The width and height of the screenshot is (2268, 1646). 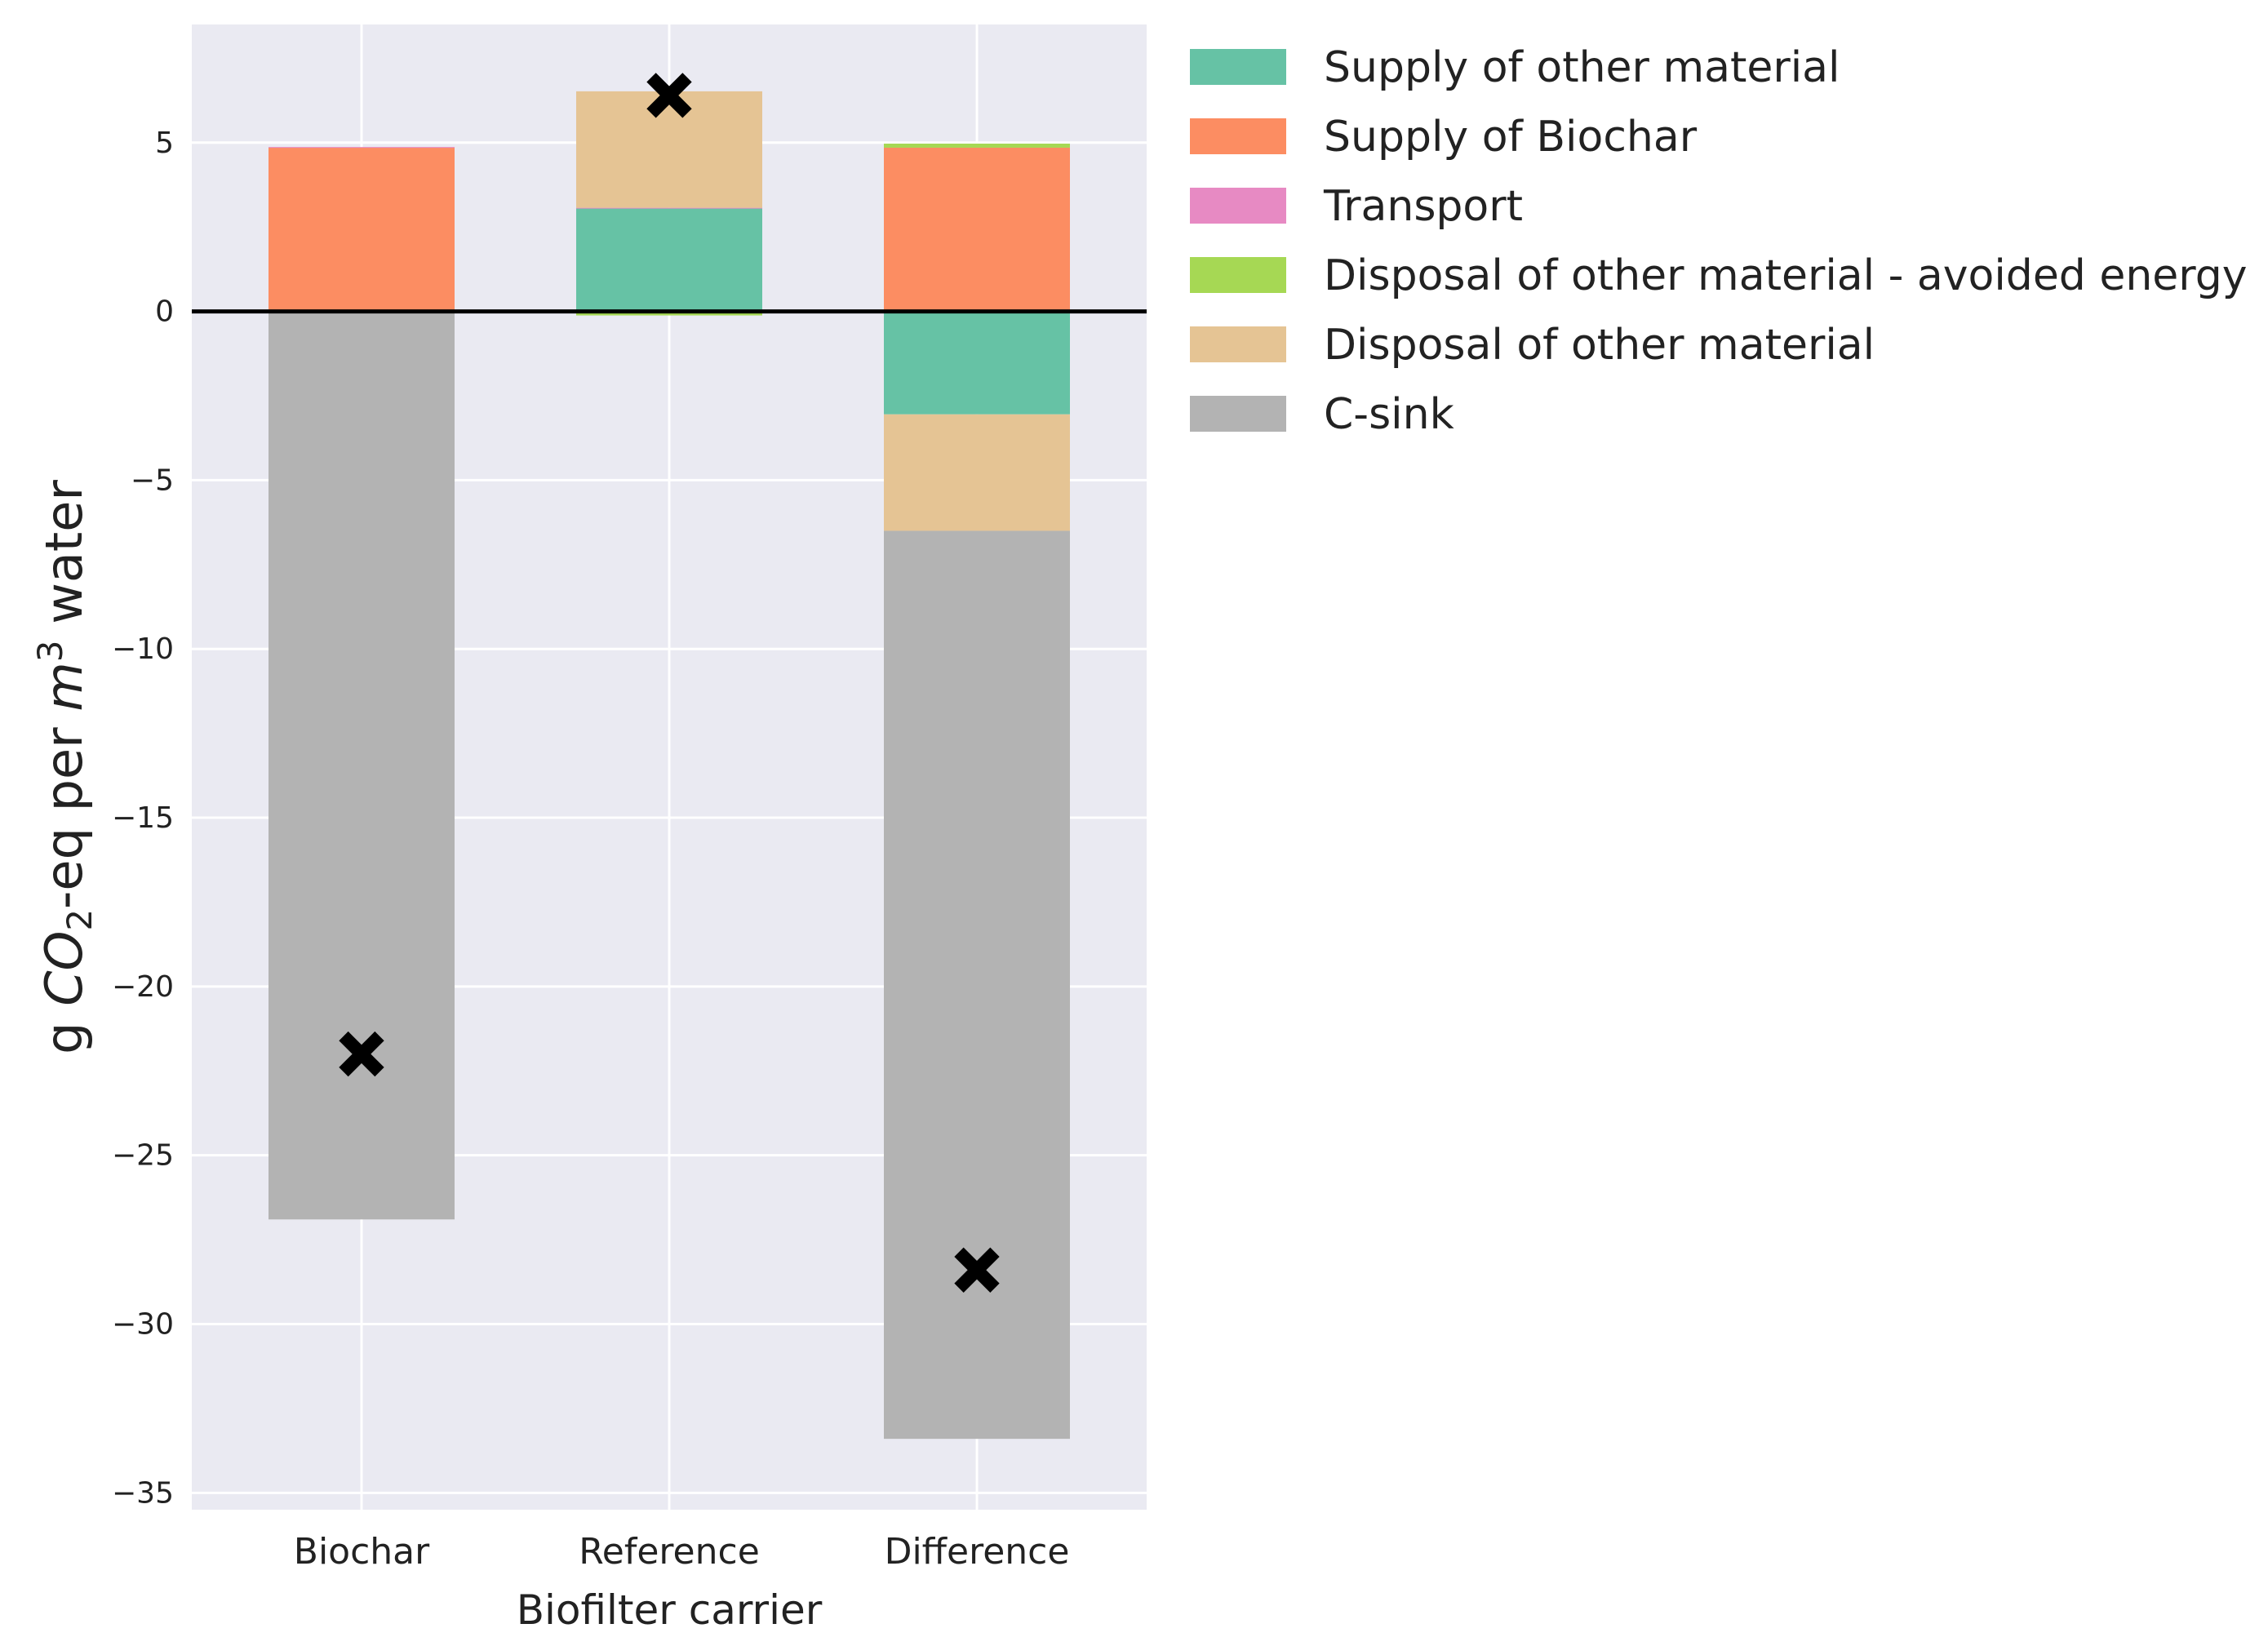 I want to click on y-axis-label-subscript: 2, so click(x=80, y=920).